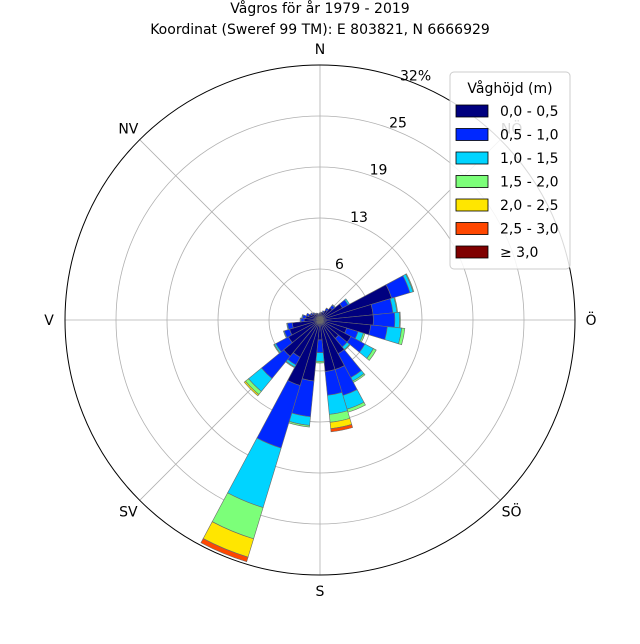 Image resolution: width=640 pixels, height=644 pixels. What do you see at coordinates (529, 159) in the screenshot?
I see `legend-entry-2: 1,0 - 1,5` at bounding box center [529, 159].